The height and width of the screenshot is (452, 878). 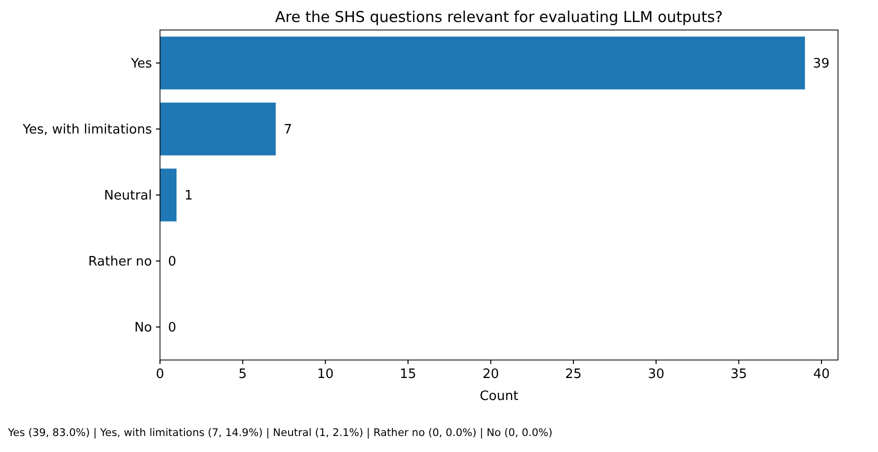 I want to click on text: Yes (39, 83.0%) | Yes, with limitations (7, 14.9%) | Neutral (1, 2.1%) | Rather no (0, 0.0%) | No (0, 0.0%), so click(x=280, y=433).